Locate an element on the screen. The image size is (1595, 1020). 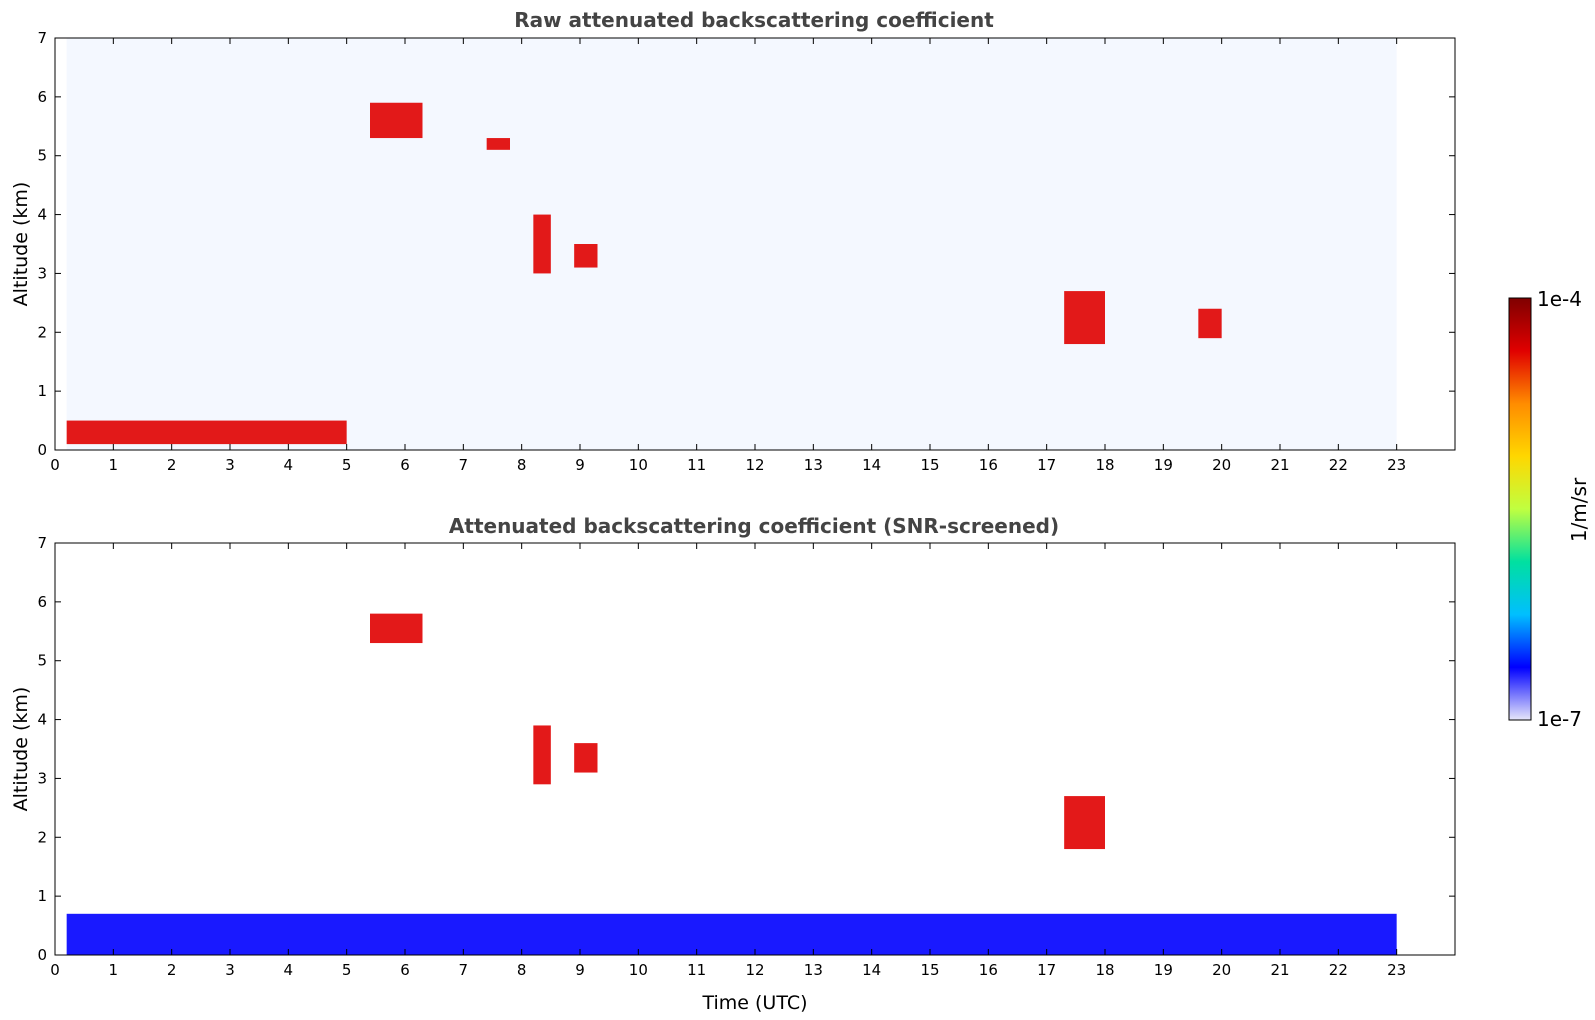
colorbar-gradient is located at coordinates (1520, 509).